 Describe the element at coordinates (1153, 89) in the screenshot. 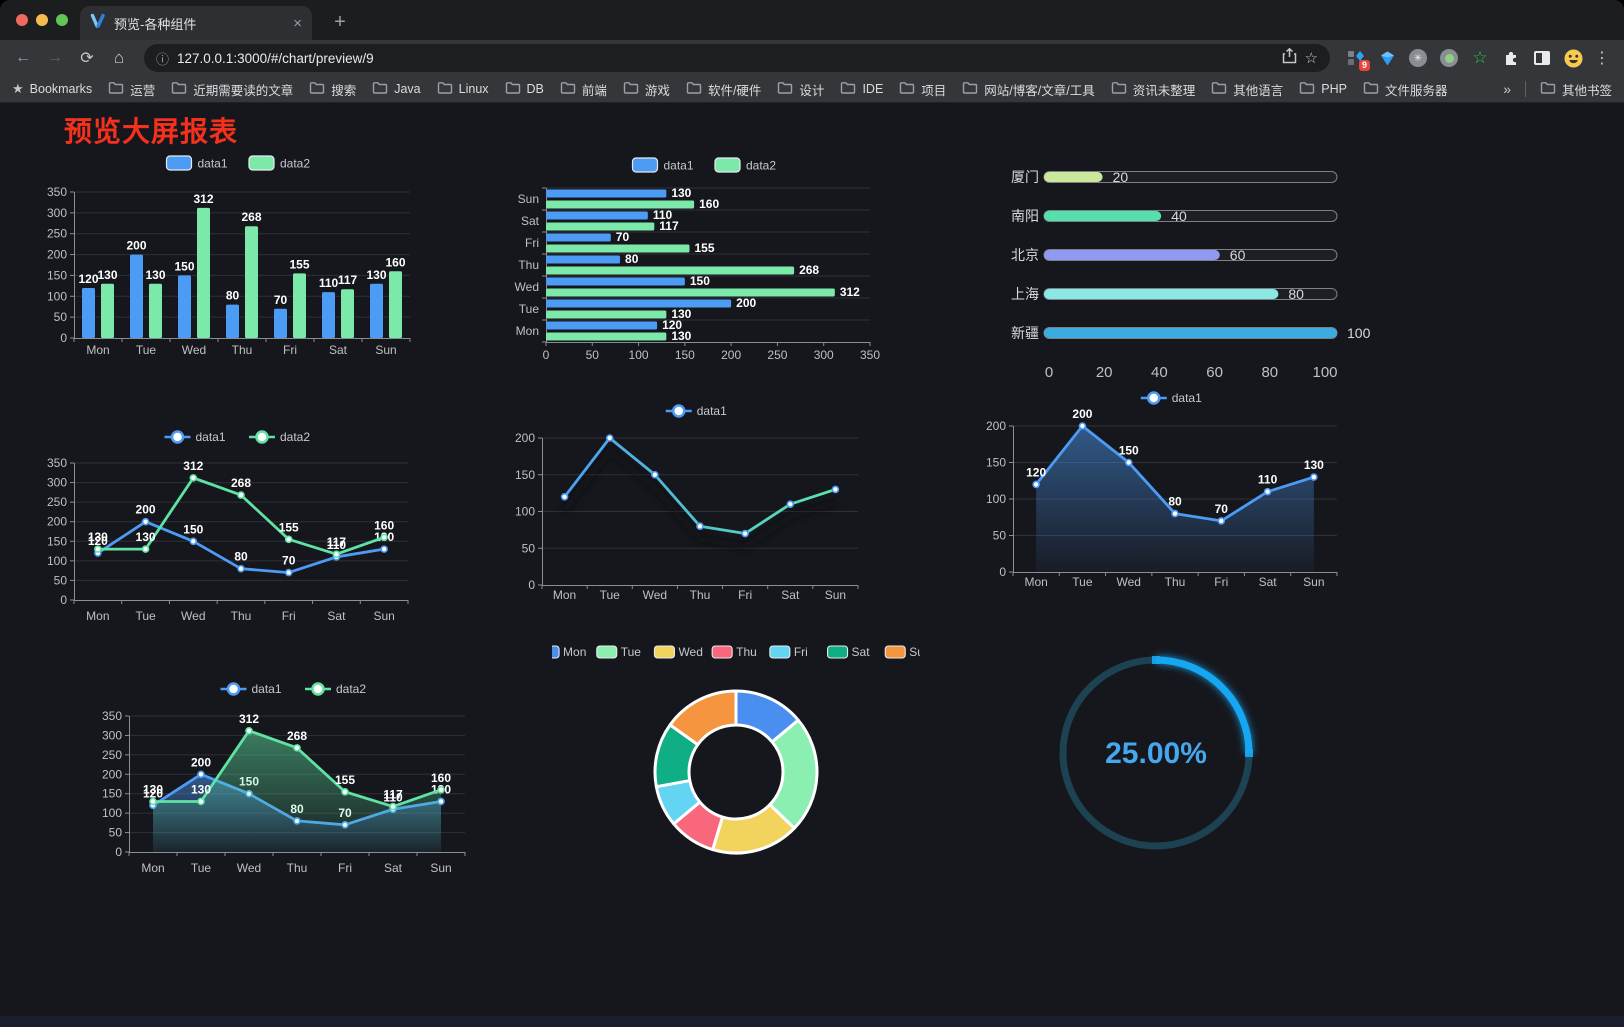

I see `bookmark-folder: 资讯未整理` at that location.